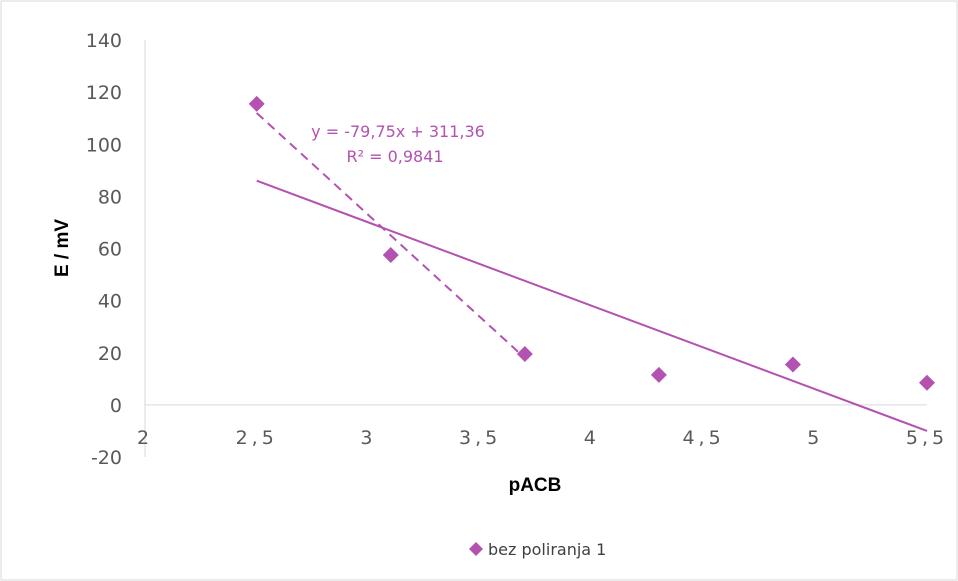 The image size is (958, 581). I want to click on x-tick-label: 2, so click(145, 438).